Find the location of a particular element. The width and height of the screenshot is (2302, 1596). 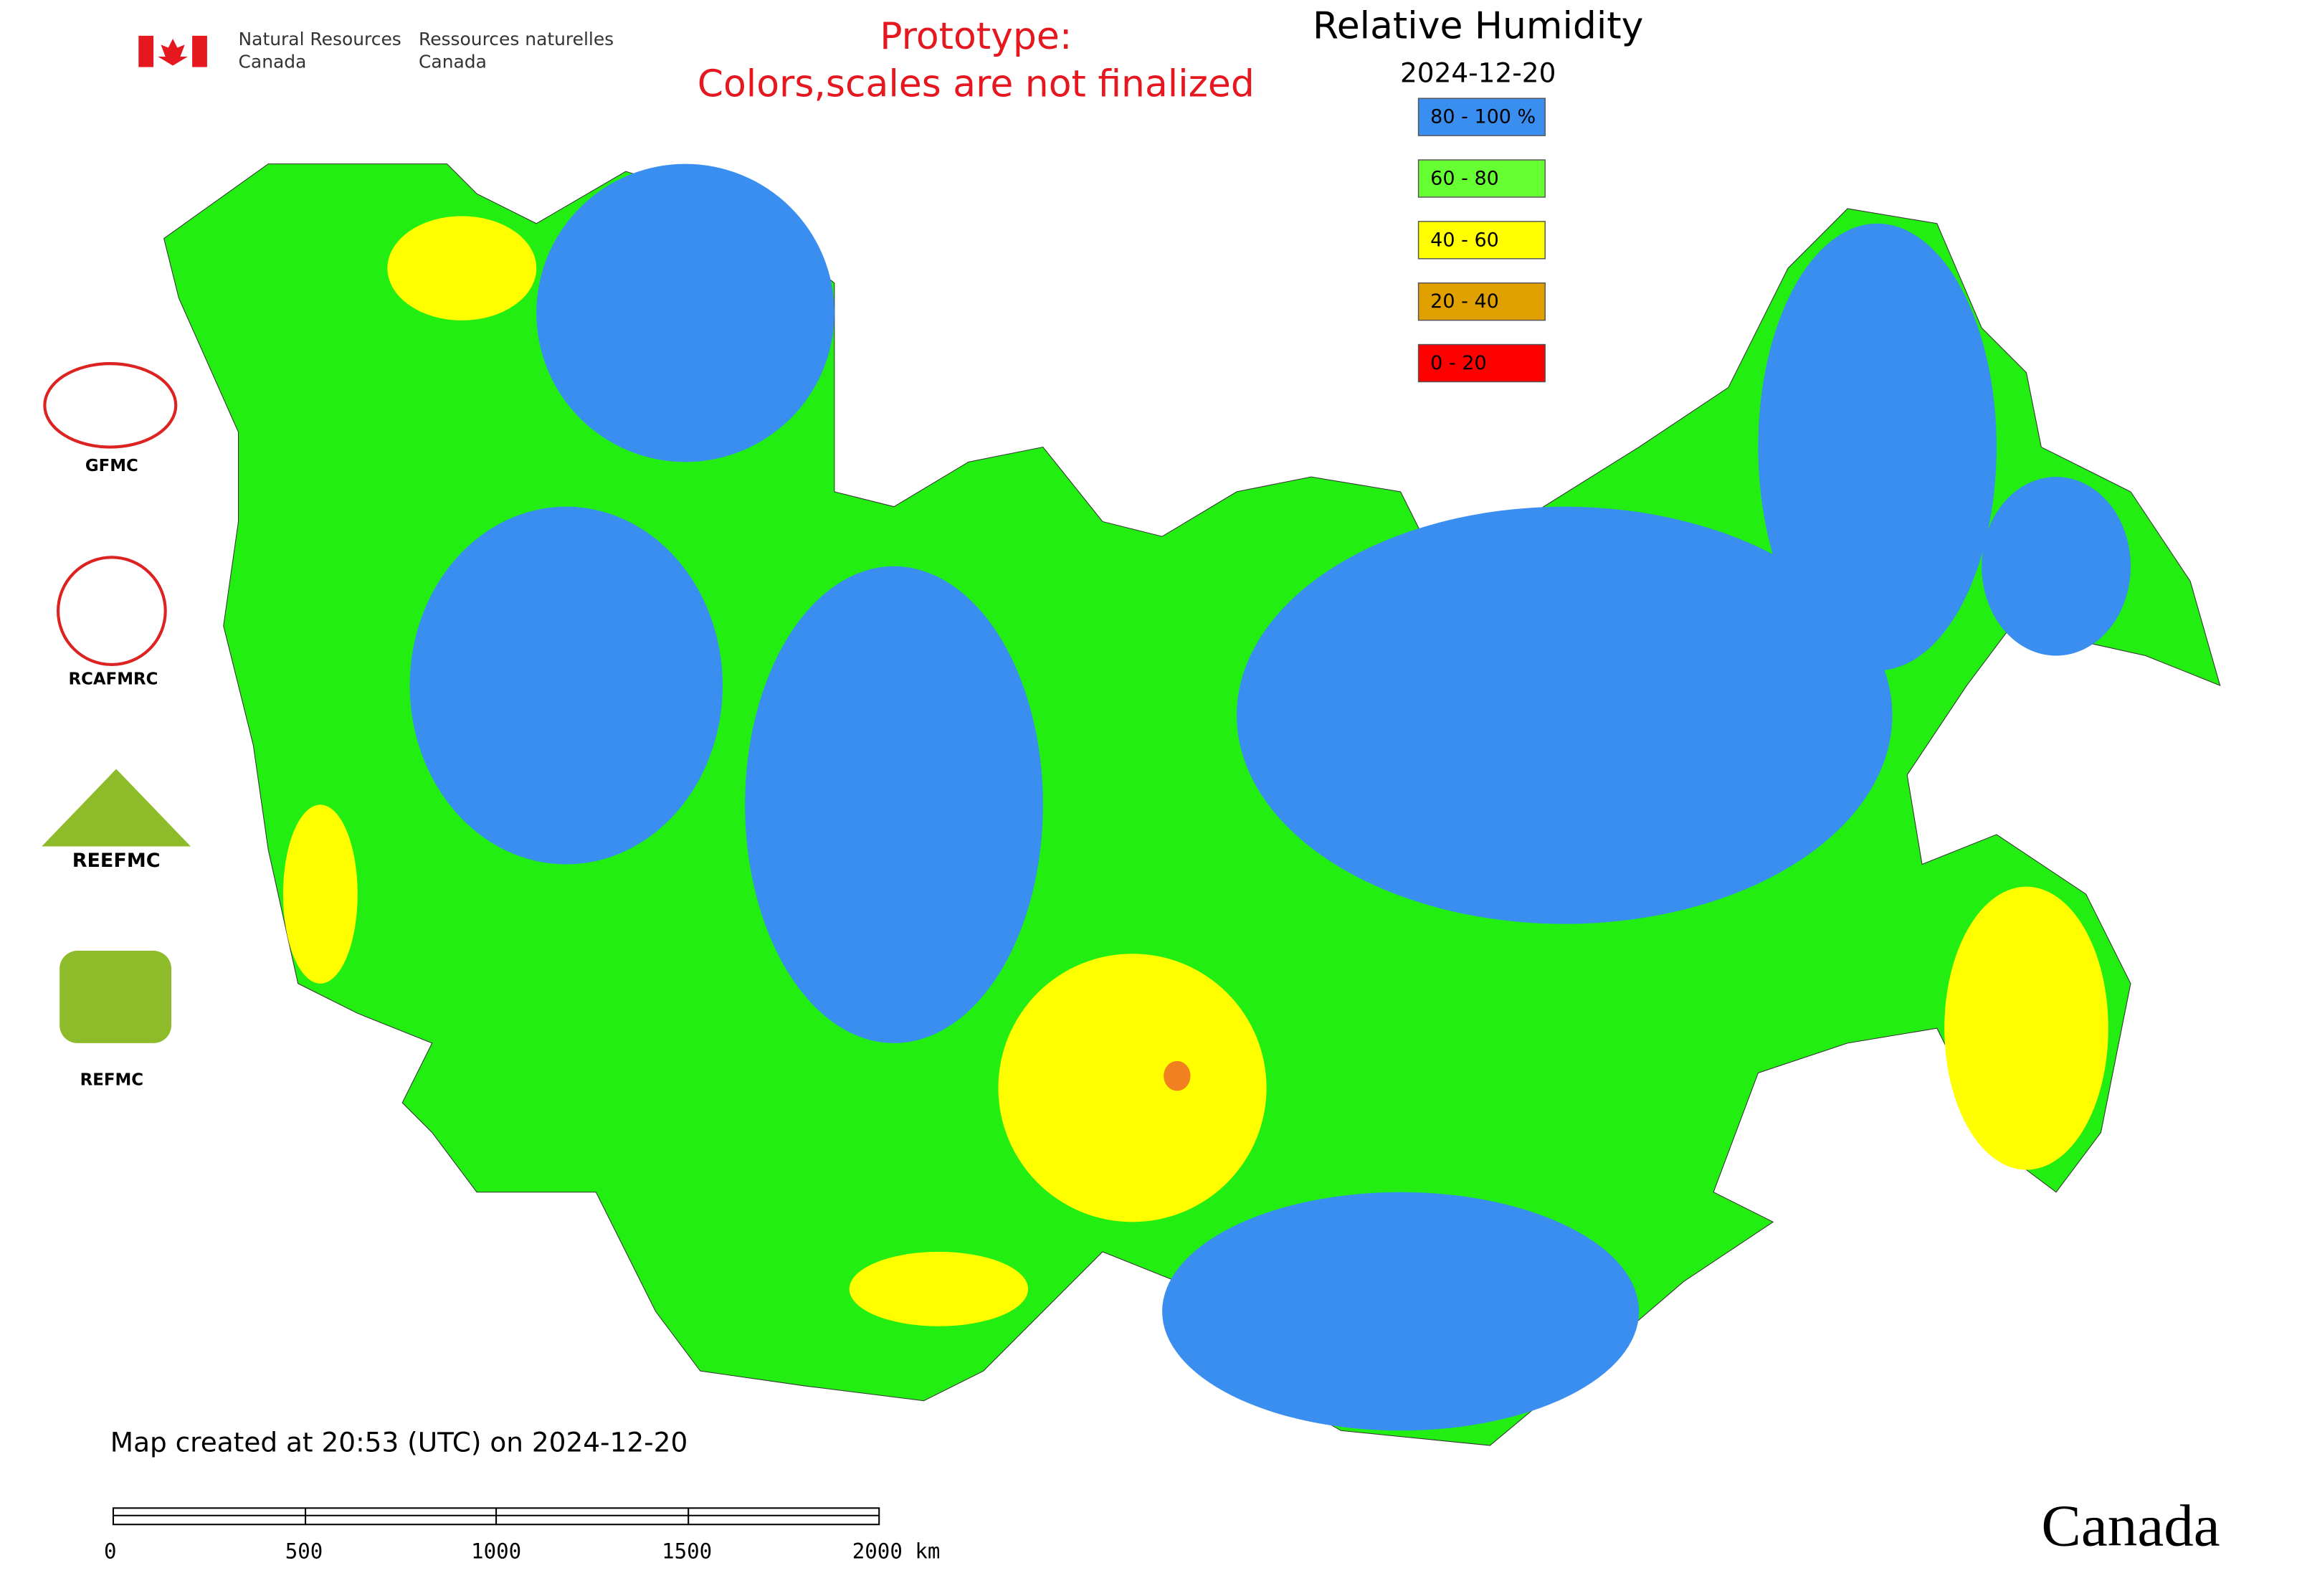

dept-fr: Canada is located at coordinates (453, 61).